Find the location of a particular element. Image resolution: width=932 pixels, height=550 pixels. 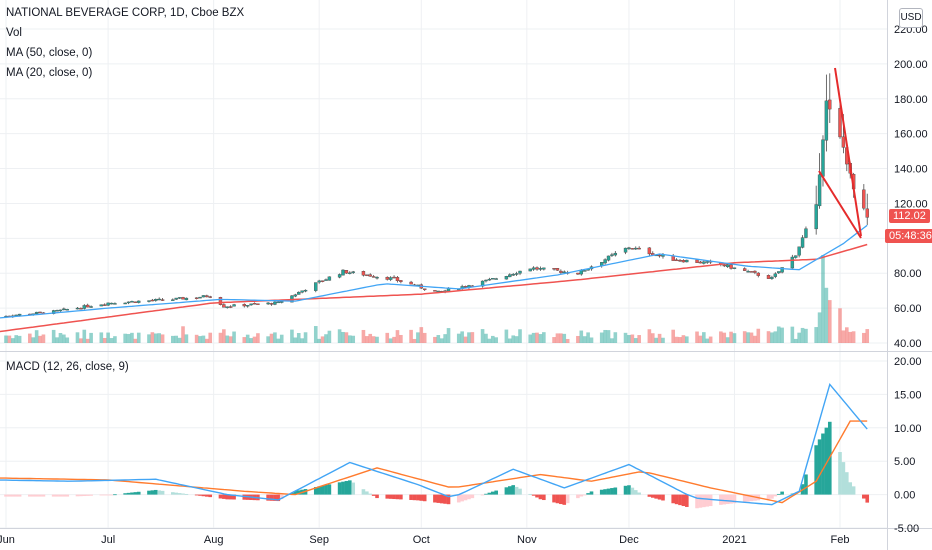

currency-button: USD is located at coordinates (911, 18).